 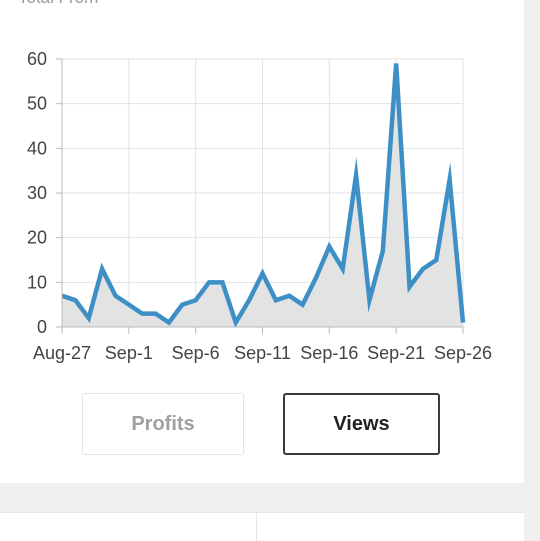 I want to click on card-divider, so click(x=256, y=527).